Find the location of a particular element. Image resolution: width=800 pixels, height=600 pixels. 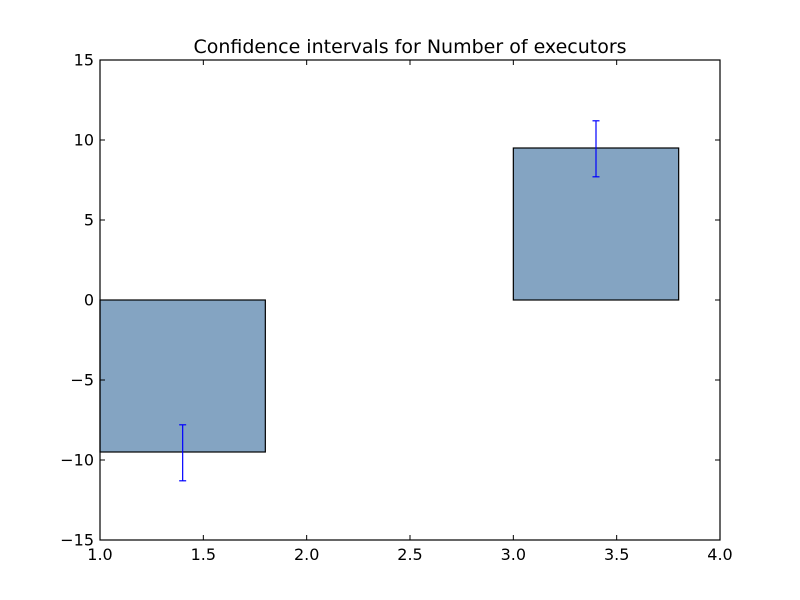

x-tick-label: 2.0 is located at coordinates (306, 554).